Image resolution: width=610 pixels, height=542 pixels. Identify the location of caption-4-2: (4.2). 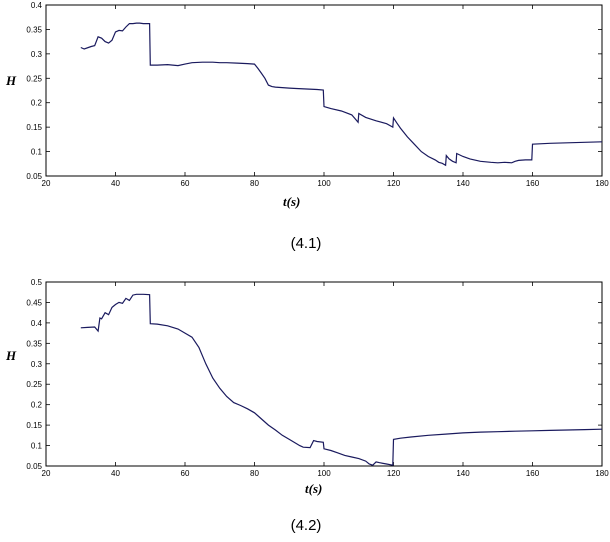
(306, 525).